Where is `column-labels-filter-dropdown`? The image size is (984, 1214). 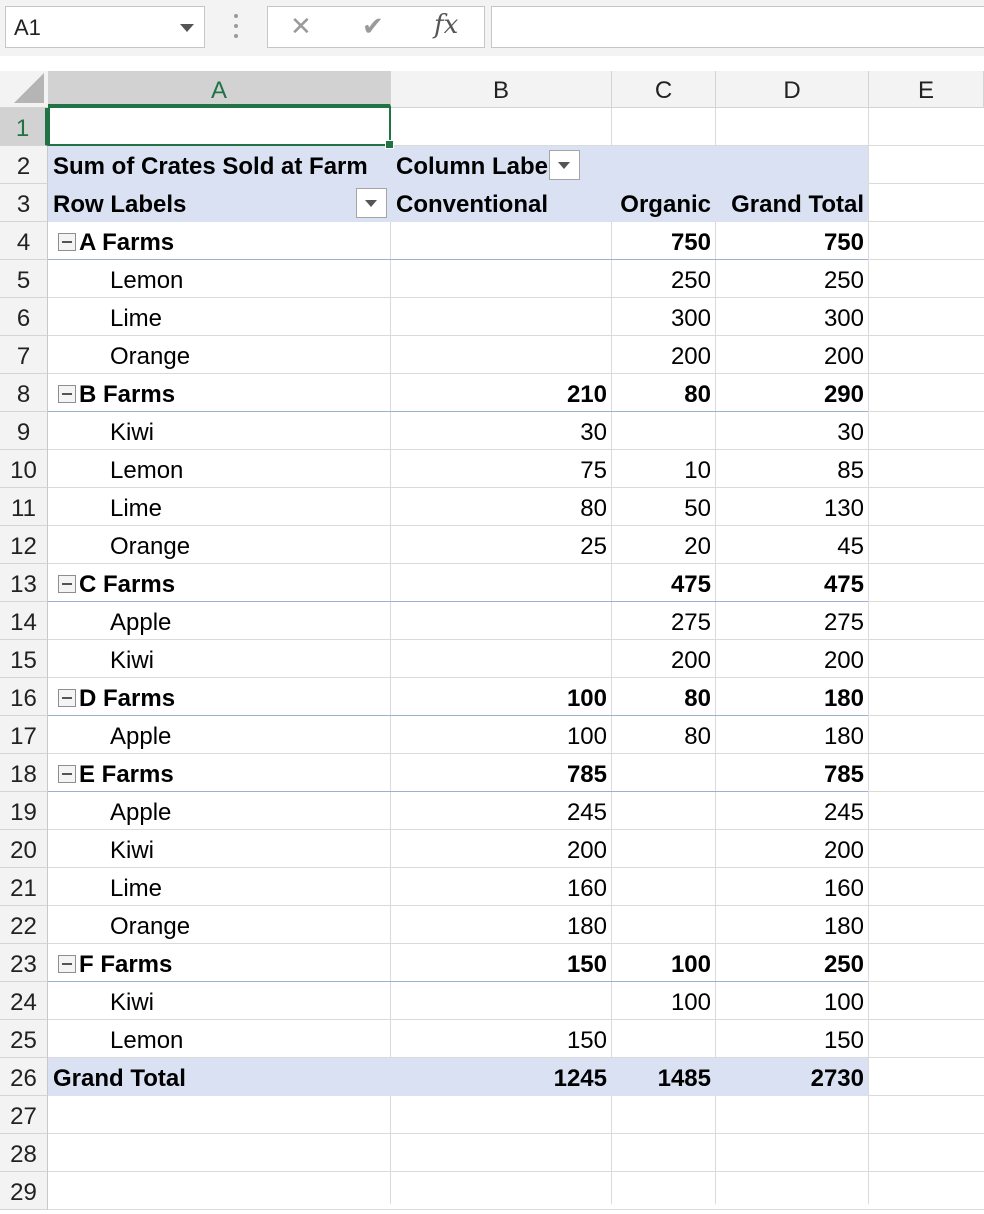 column-labels-filter-dropdown is located at coordinates (564, 165).